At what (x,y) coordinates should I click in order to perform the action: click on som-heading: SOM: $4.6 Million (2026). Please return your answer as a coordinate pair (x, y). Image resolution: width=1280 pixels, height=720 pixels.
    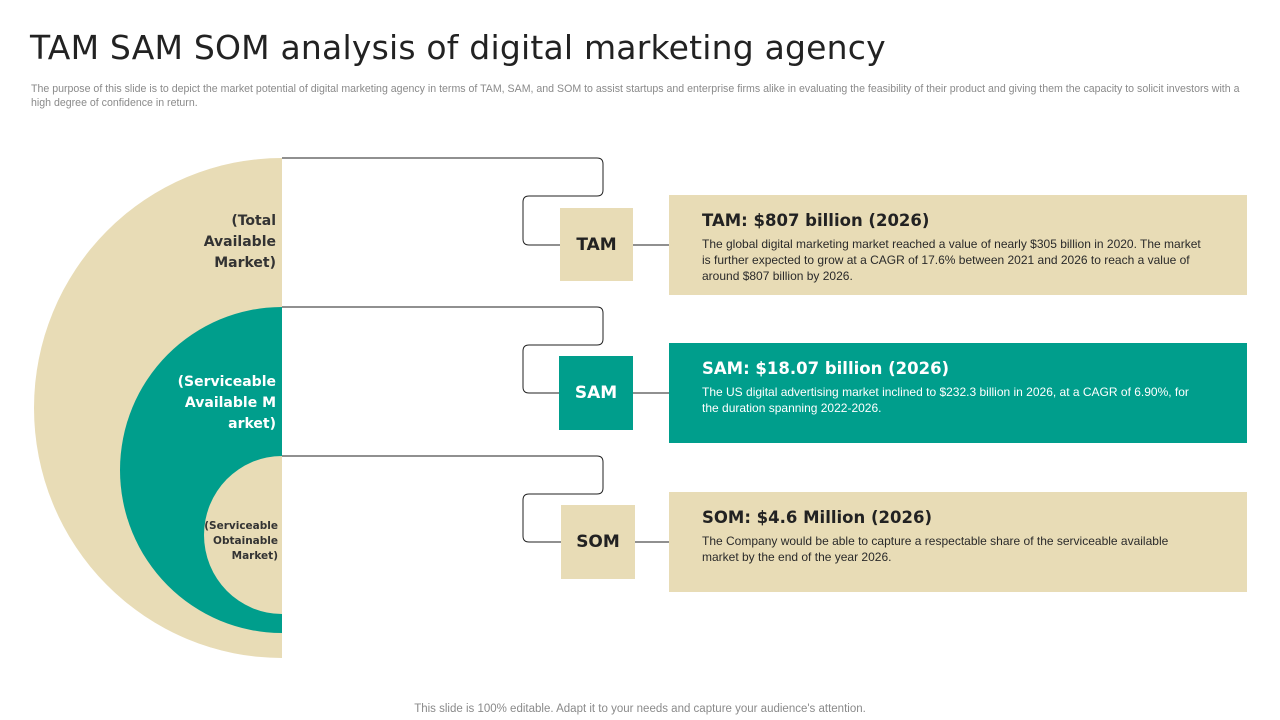
    Looking at the image, I should click on (817, 517).